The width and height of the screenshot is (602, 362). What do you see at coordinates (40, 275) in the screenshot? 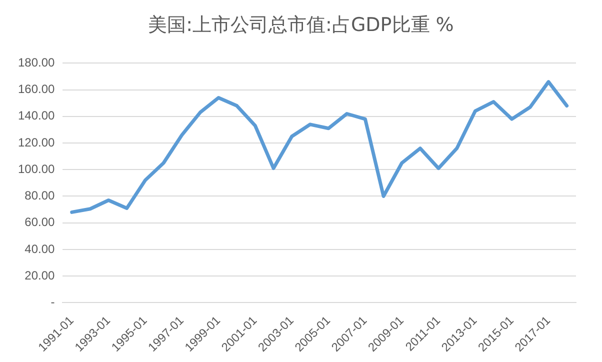
I see `y-tick-label: 20.00` at bounding box center [40, 275].